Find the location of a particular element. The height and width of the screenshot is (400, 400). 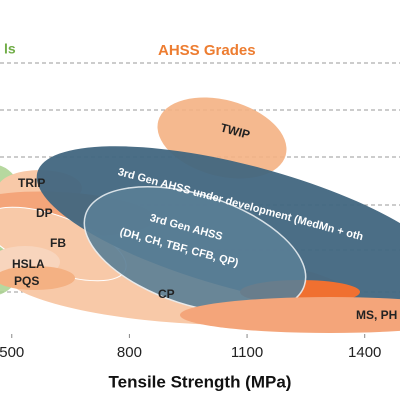

pqs-region is located at coordinates (37, 278).